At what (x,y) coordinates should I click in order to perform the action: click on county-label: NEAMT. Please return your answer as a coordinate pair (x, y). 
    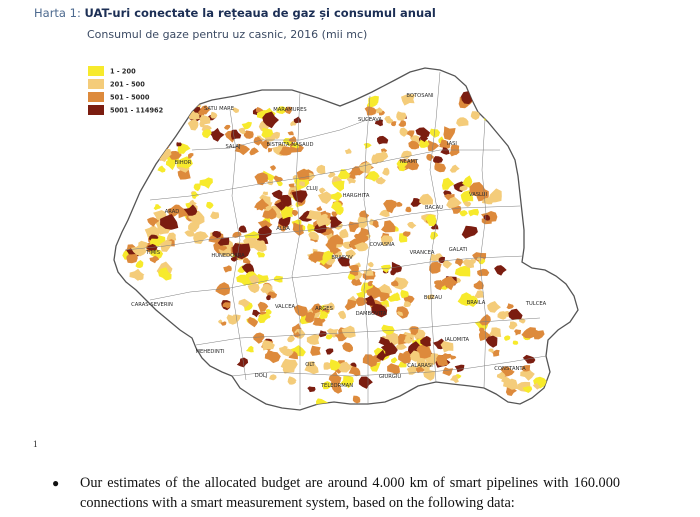
    Looking at the image, I should click on (409, 162).